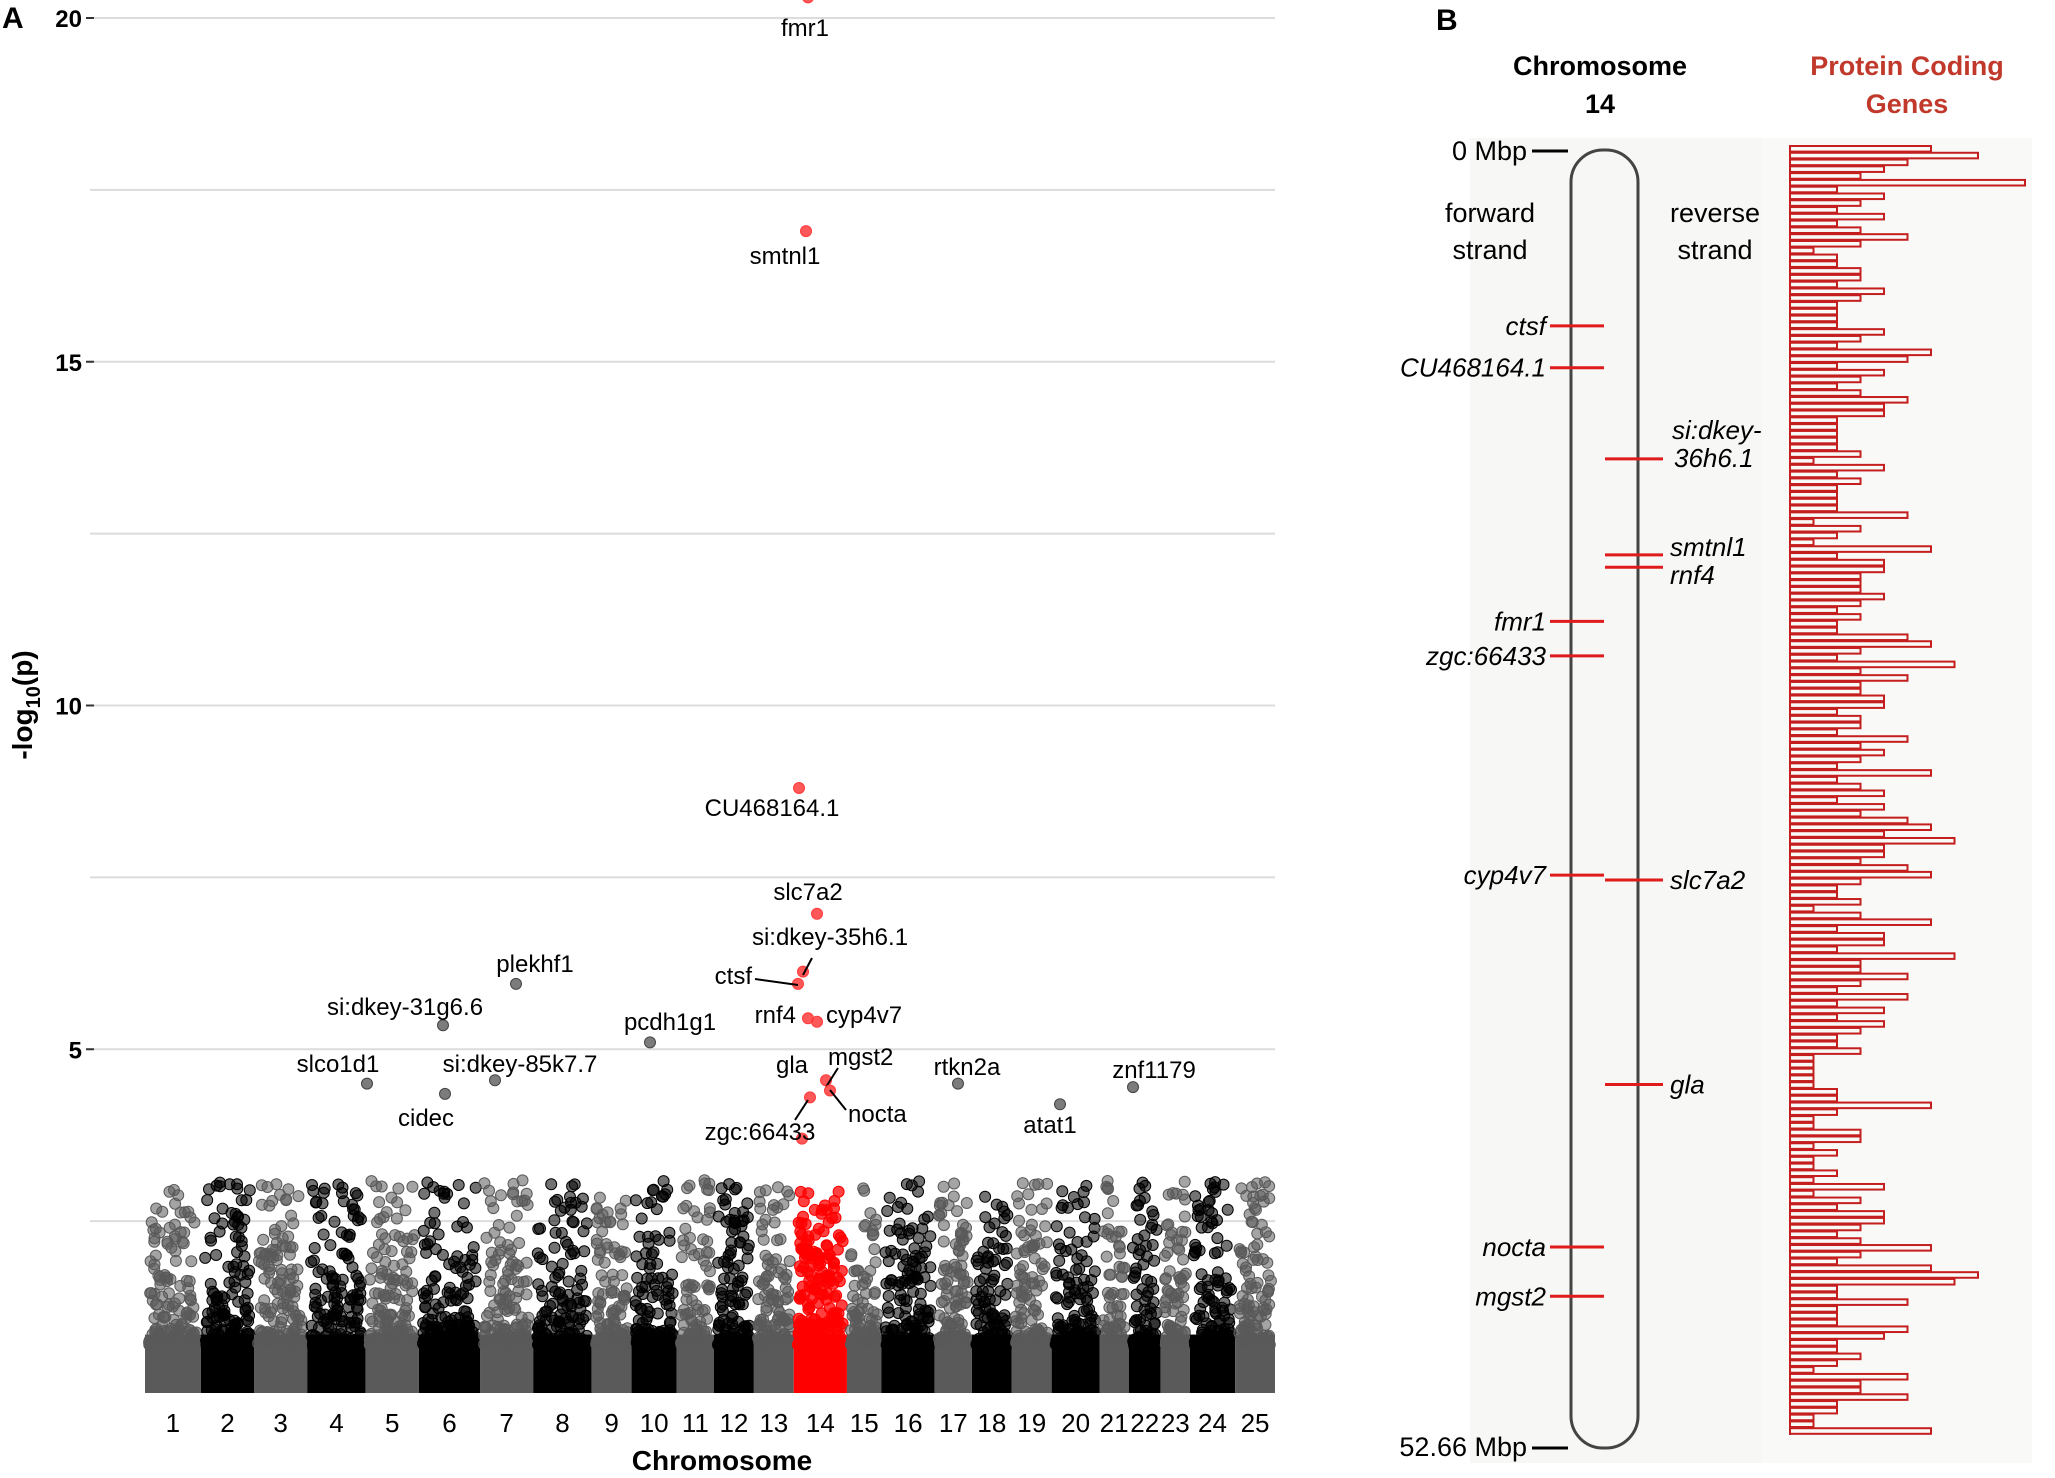  Describe the element at coordinates (817, 913) in the screenshot. I see `snp-point-slc7a2` at that location.